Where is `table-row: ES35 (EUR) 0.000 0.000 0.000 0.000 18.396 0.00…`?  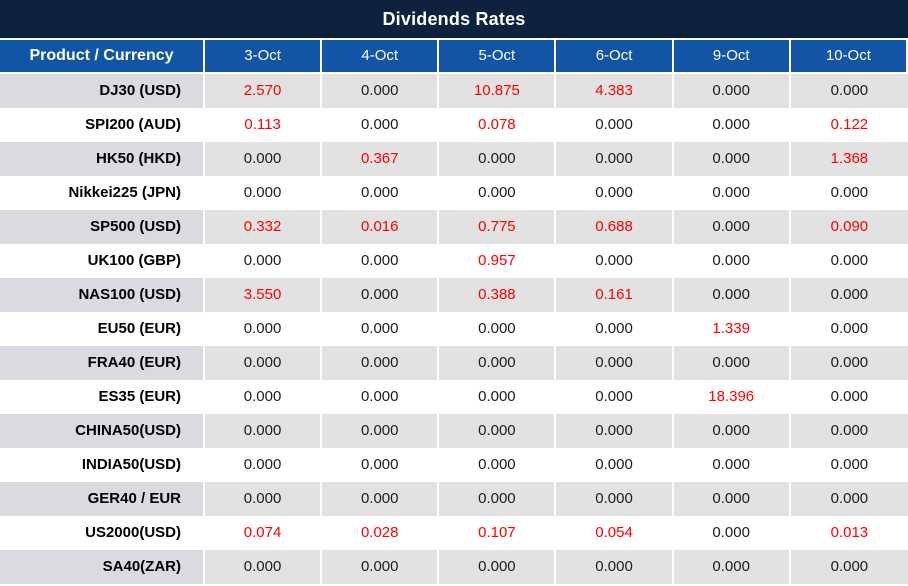 table-row: ES35 (EUR) 0.000 0.000 0.000 0.000 18.396 0.00… is located at coordinates (454, 397).